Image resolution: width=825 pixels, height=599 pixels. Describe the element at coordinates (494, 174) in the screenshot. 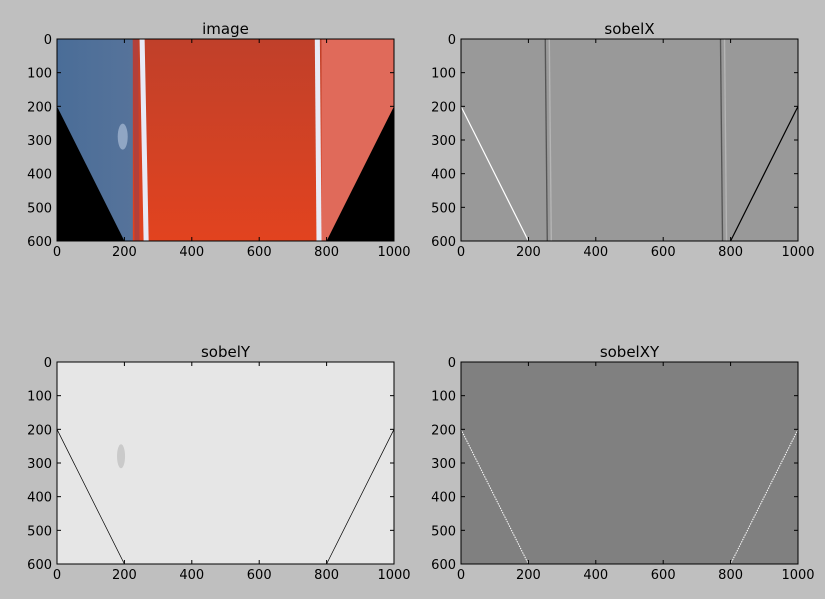

I see `sobelx-mask-edge-left` at that location.